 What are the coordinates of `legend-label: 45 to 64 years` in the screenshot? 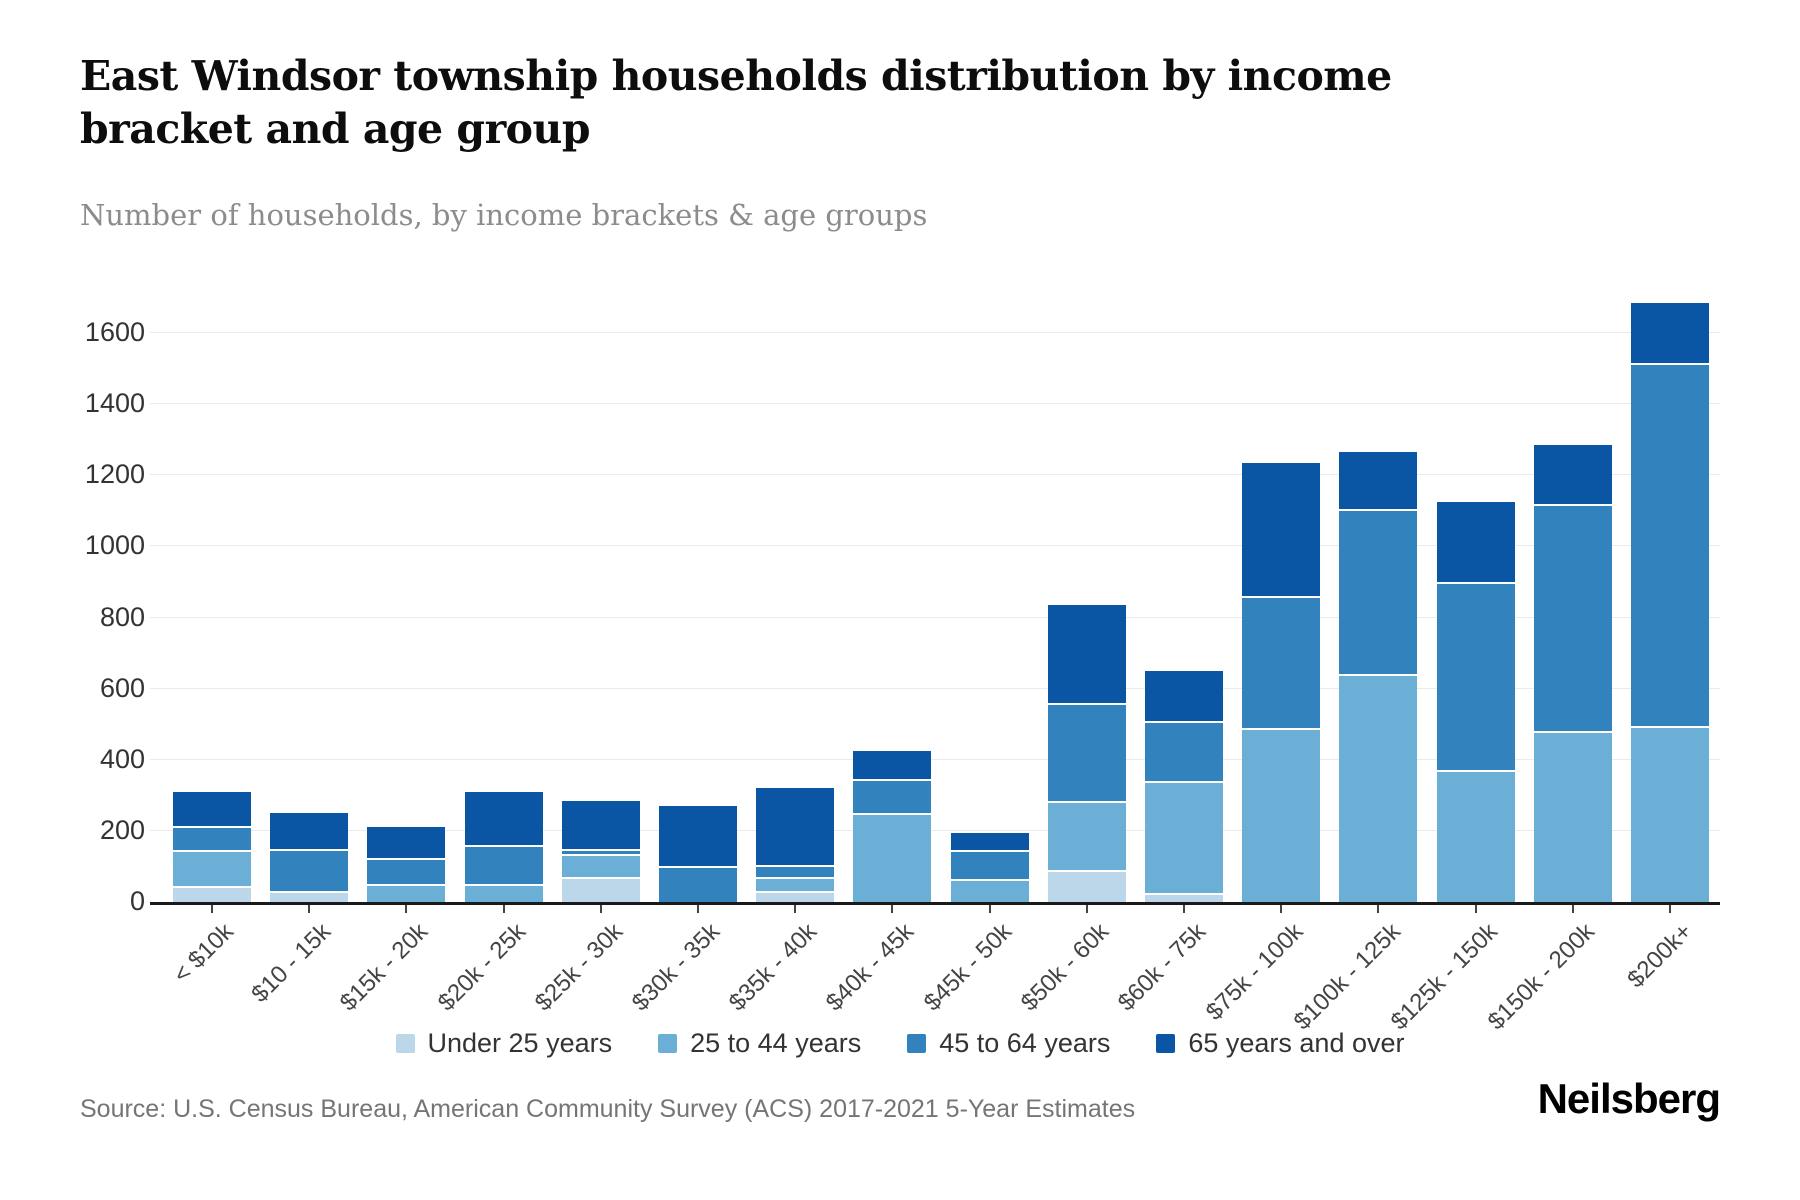 It's located at (1025, 1043).